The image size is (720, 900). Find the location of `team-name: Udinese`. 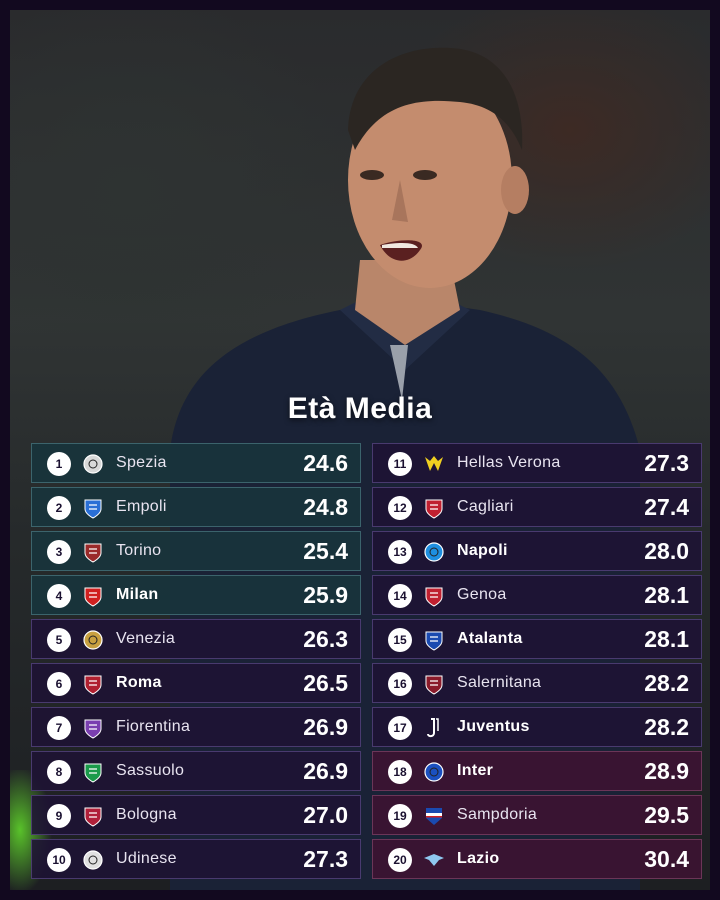

team-name: Udinese is located at coordinates (146, 858).